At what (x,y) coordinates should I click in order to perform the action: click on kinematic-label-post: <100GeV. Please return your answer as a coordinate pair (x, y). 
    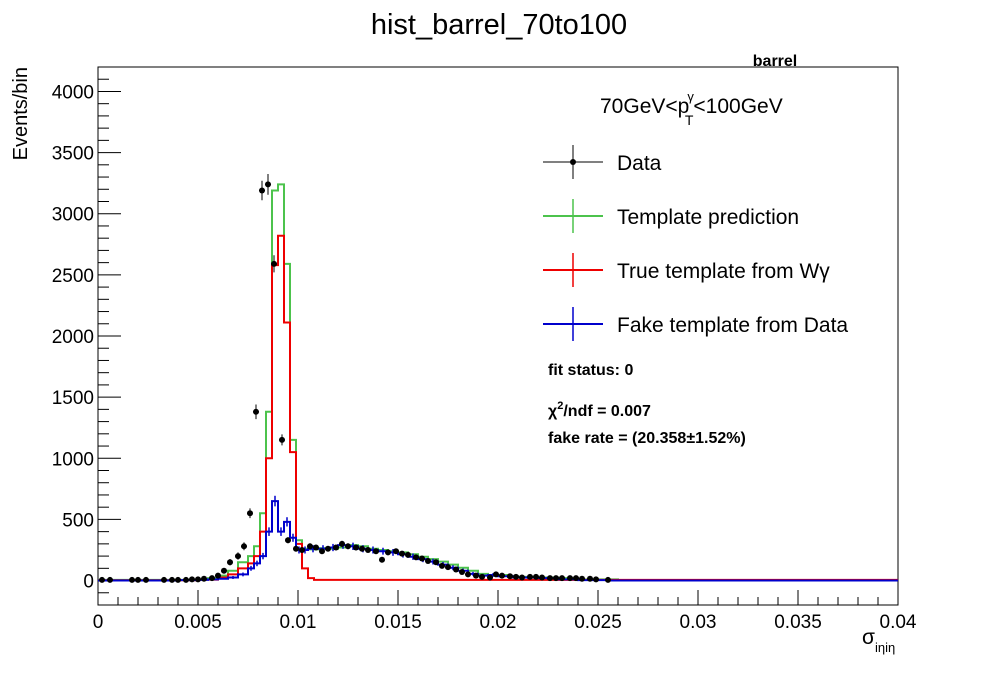
    Looking at the image, I should click on (737, 106).